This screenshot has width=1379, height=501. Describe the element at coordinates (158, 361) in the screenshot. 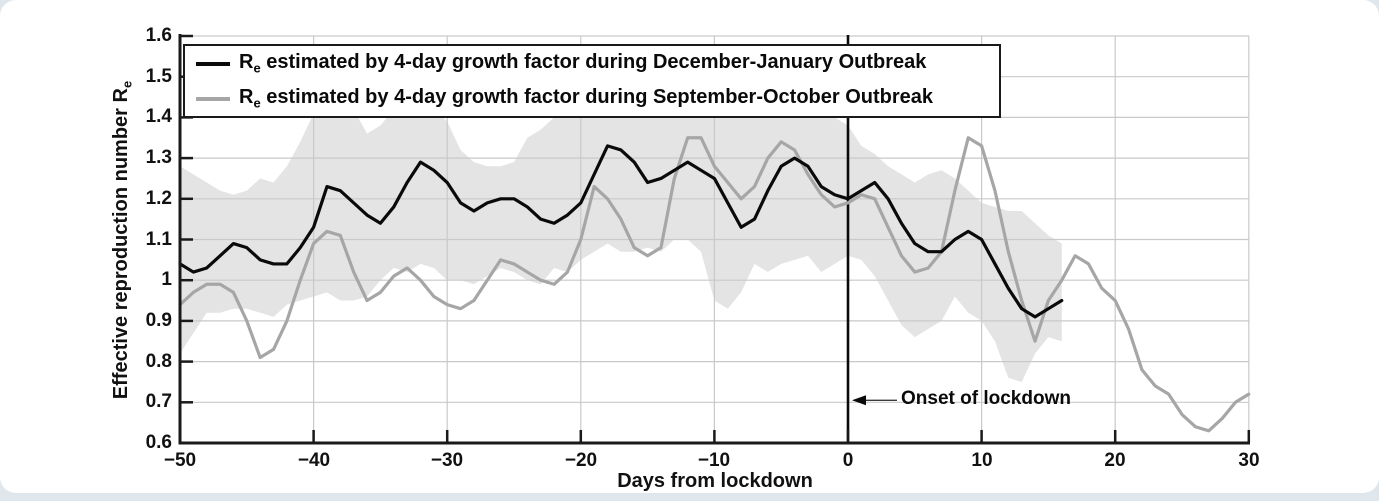

I see `y-tick-label: 0.8` at that location.